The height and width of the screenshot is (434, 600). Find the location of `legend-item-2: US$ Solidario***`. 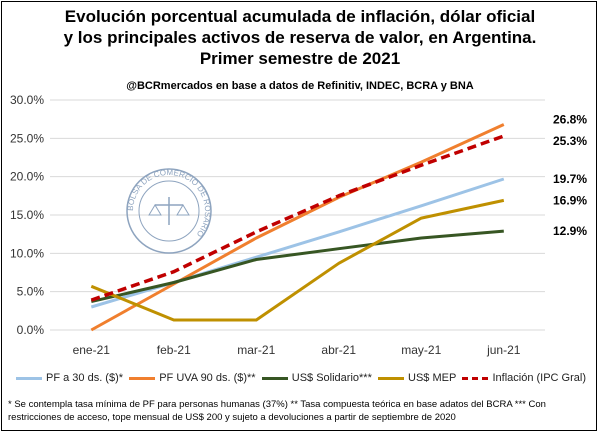

legend-item-2: US$ Solidario*** is located at coordinates (316, 378).